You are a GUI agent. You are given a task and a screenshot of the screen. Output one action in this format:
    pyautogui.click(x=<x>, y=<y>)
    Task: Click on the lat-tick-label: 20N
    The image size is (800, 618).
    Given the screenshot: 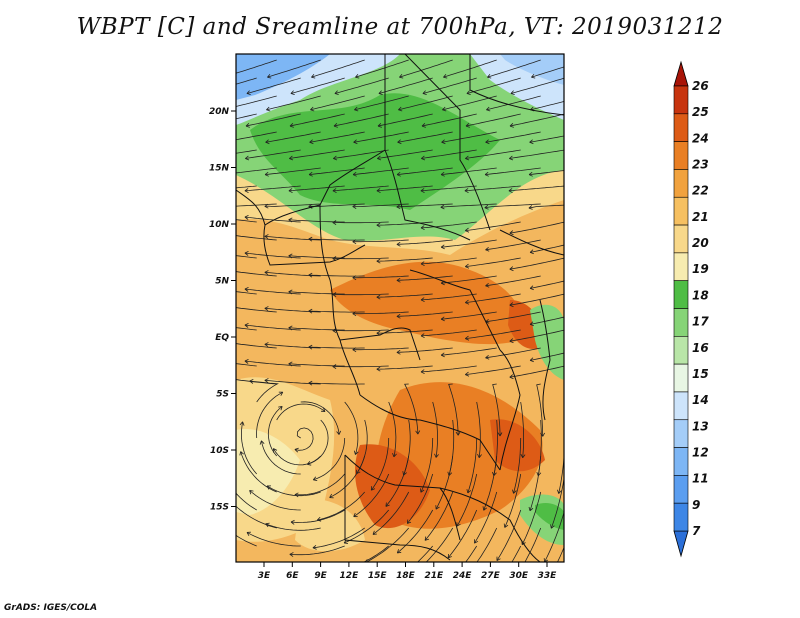 What is the action you would take?
    pyautogui.click(x=219, y=112)
    